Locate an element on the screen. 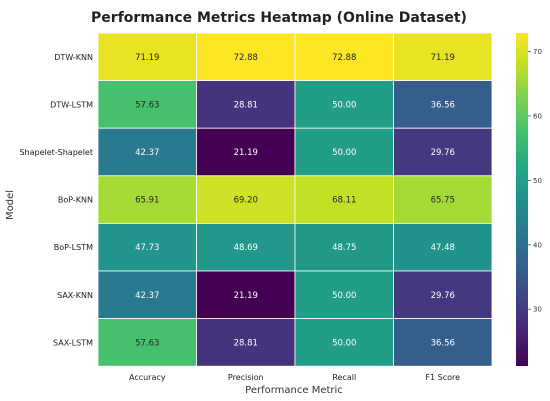  row-tick-label: DTW-LSTM is located at coordinates (71, 104).